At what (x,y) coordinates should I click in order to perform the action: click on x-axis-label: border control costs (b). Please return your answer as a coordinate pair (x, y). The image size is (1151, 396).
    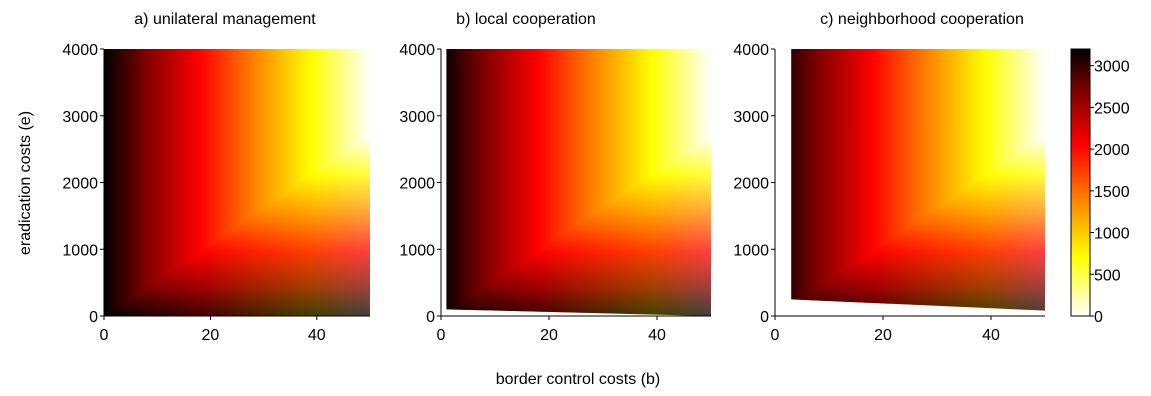
    Looking at the image, I should click on (578, 379).